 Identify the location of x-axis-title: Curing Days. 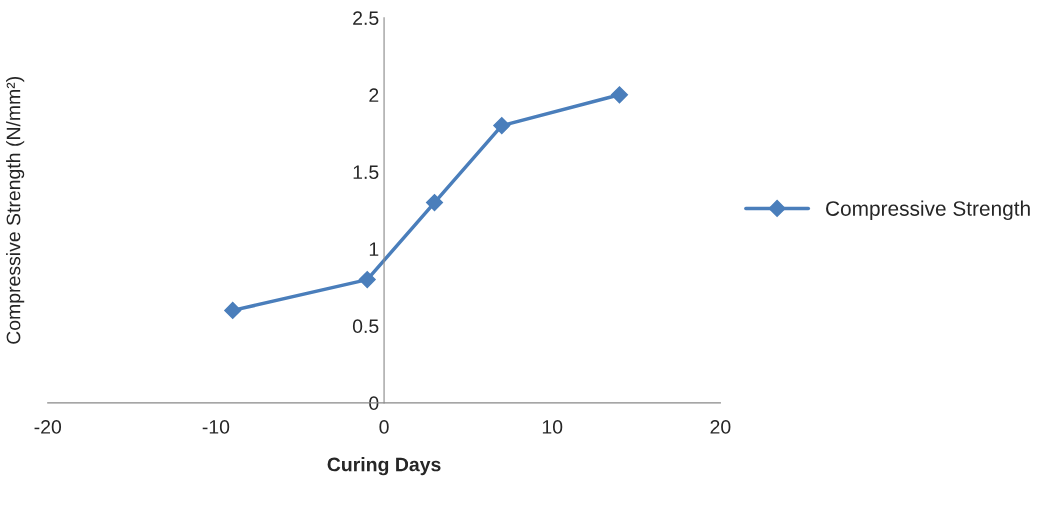
(384, 466).